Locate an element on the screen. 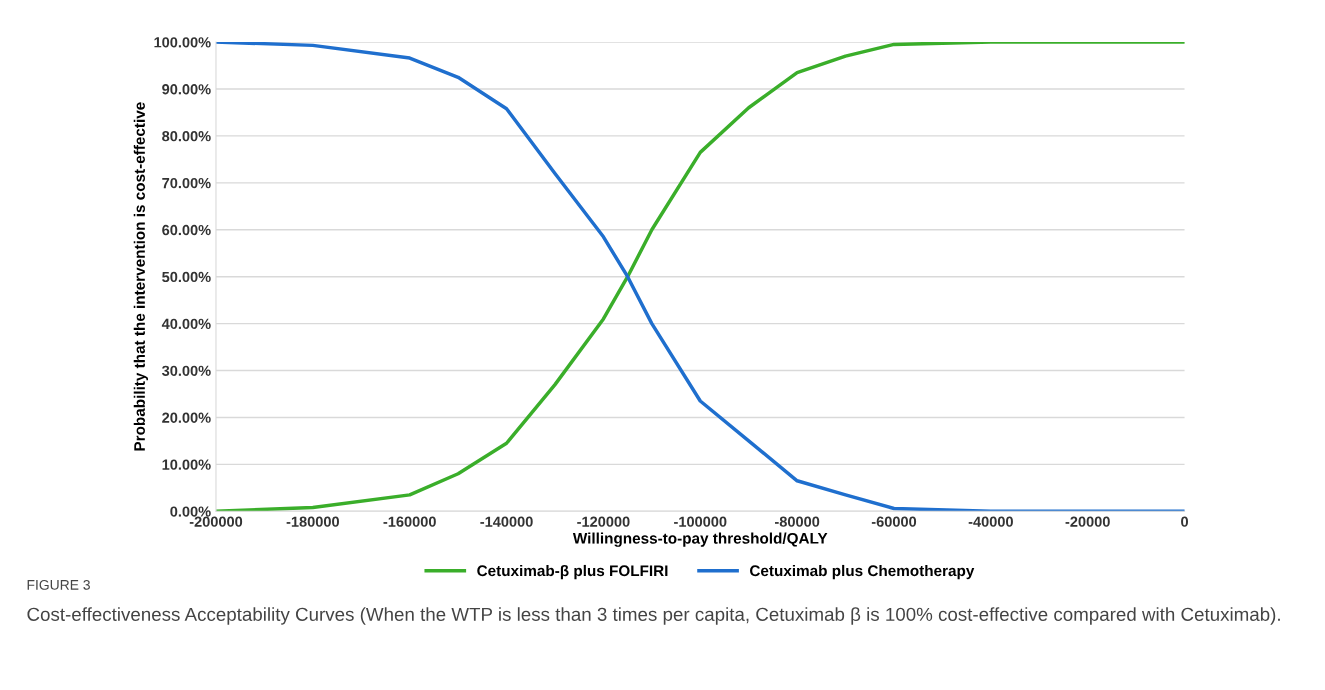 This screenshot has width=1325, height=690. x-tick-label: -160000 is located at coordinates (409, 521).